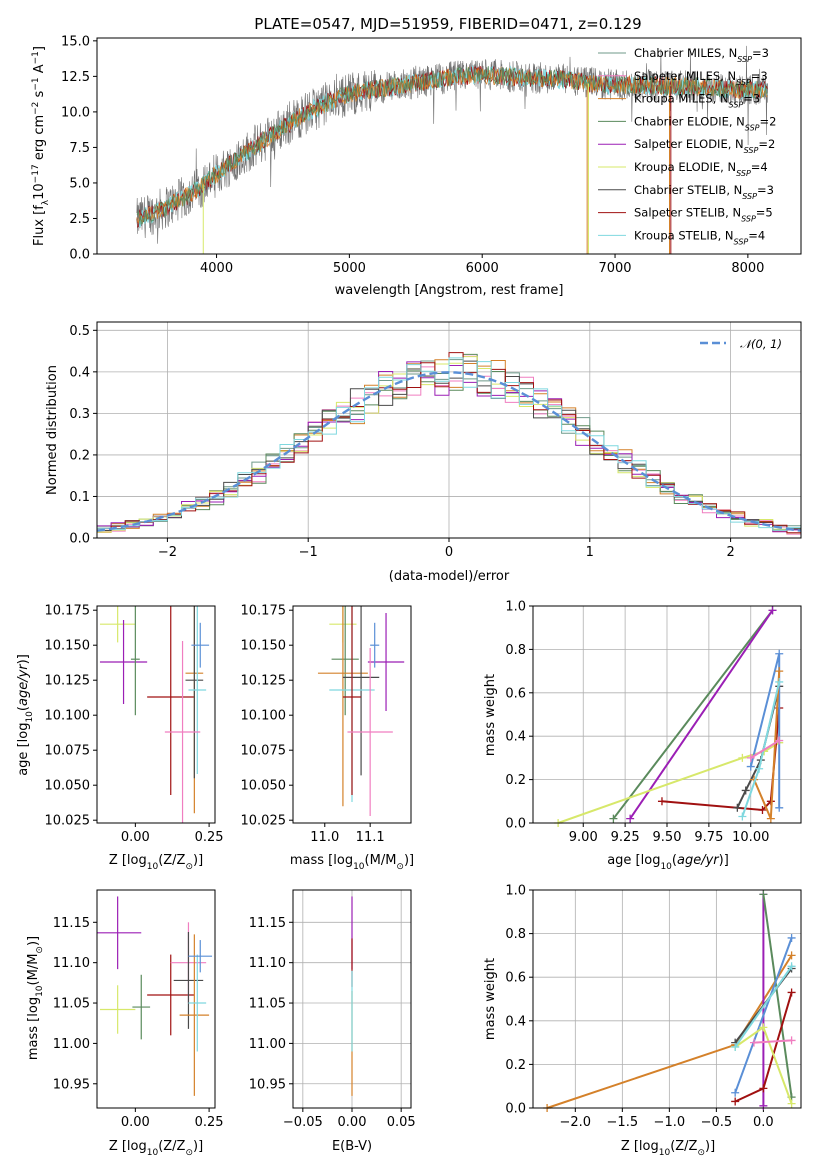 The height and width of the screenshot is (1170, 819). Describe the element at coordinates (452, 149) in the screenshot. I see `spectrum-lines` at that location.